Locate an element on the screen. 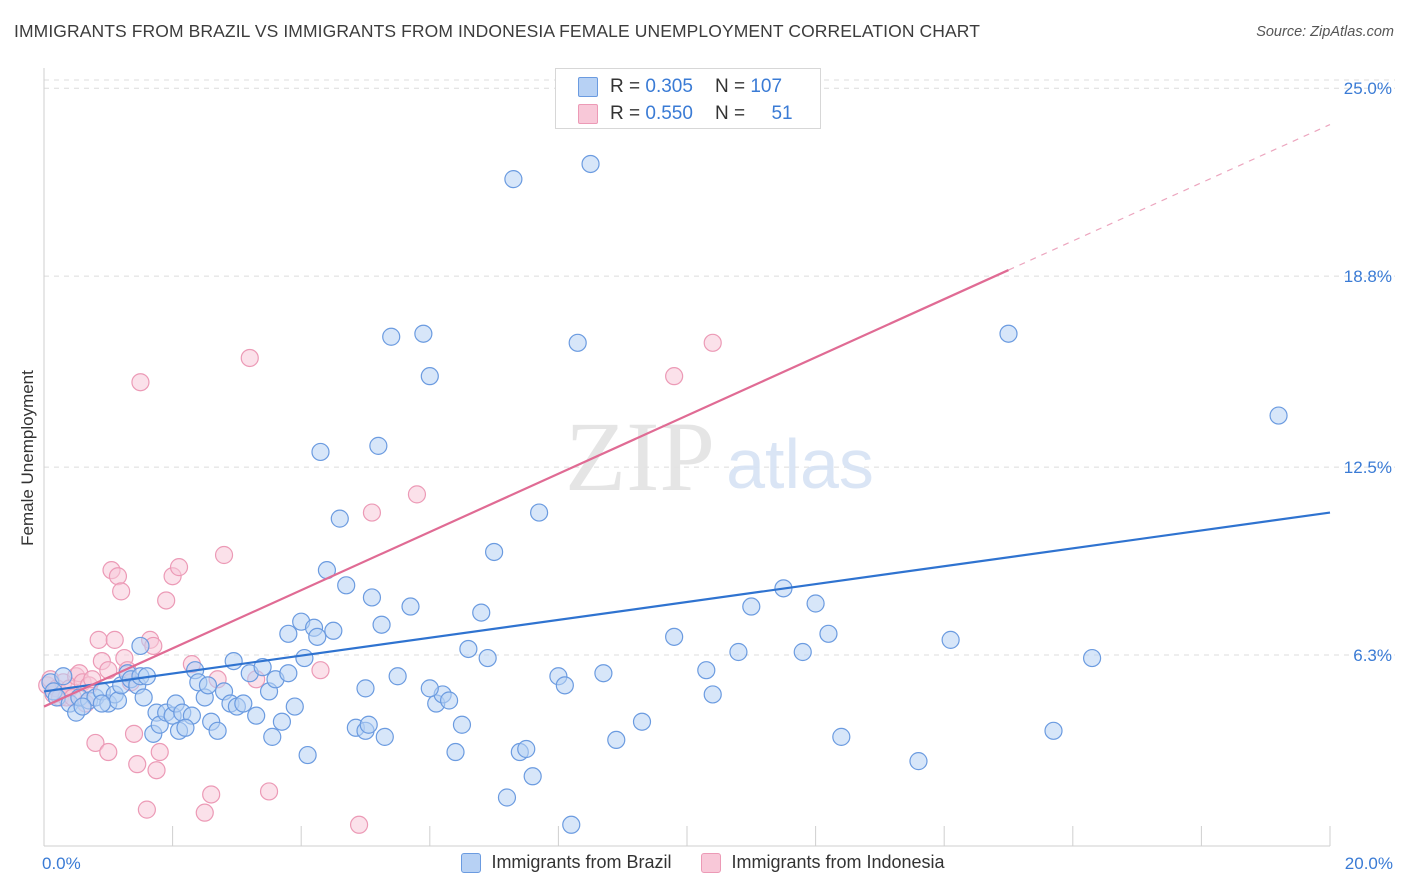  y-tick-label: 25.0% is located at coordinates (1368, 88).